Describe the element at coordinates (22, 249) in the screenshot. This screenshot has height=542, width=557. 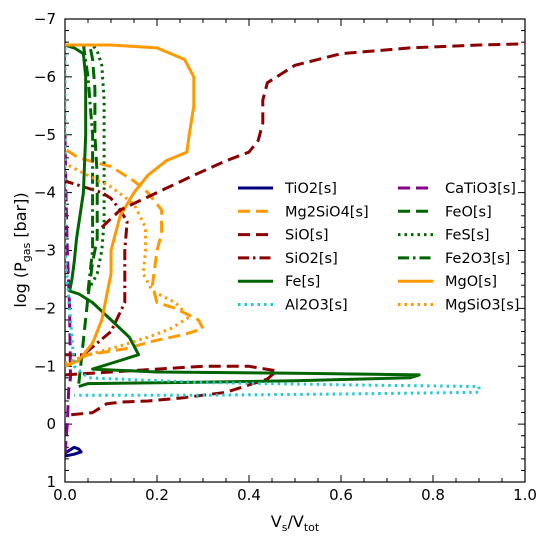
I see `y-axis-label: log (Pgas [bar])` at that location.